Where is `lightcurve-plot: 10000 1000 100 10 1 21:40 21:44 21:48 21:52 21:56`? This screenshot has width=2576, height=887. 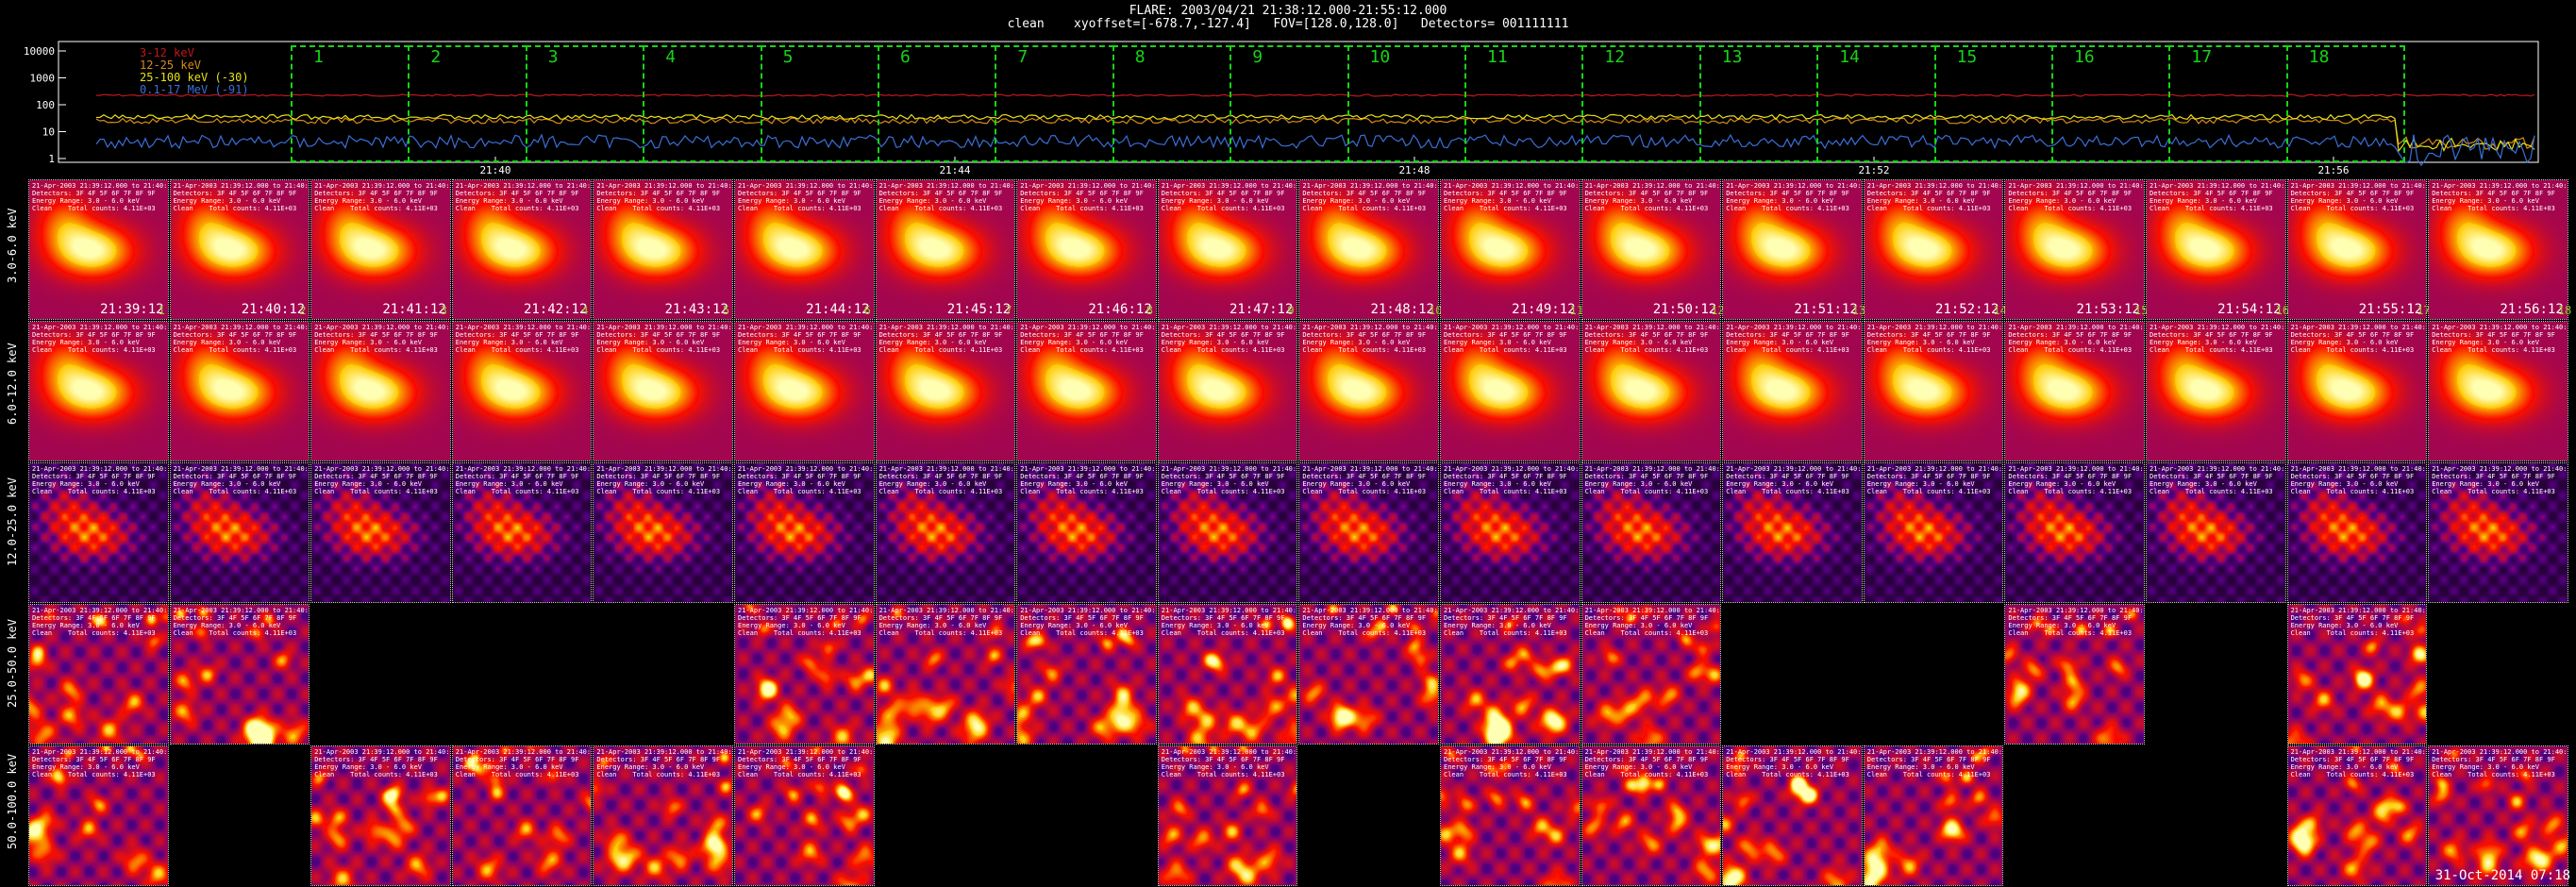 lightcurve-plot: 10000 1000 100 10 1 21:40 21:44 21:48 21:52 21:56 is located at coordinates (1281, 108).